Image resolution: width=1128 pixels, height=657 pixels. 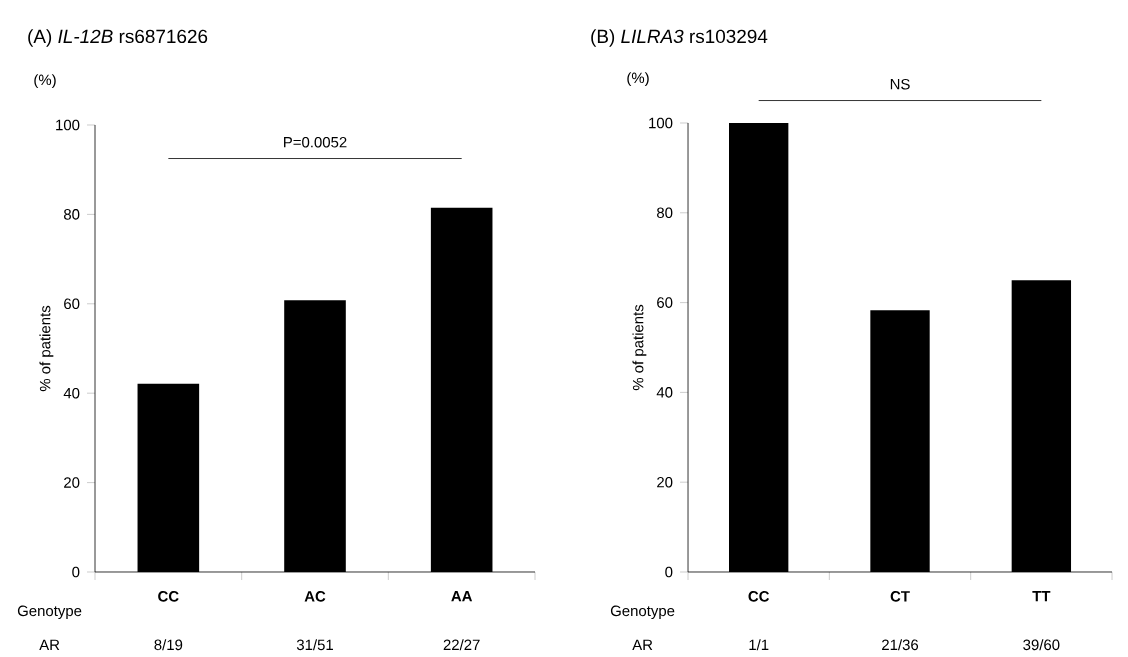 What do you see at coordinates (679, 38) in the screenshot?
I see `chart-title: (B) LILRA3 rs103294` at bounding box center [679, 38].